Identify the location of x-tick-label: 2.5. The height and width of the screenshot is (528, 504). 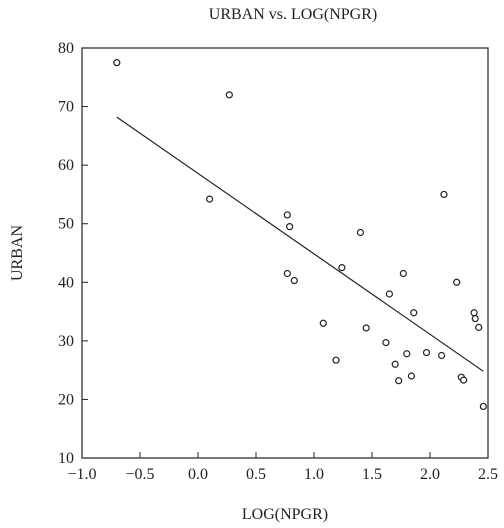
(488, 474).